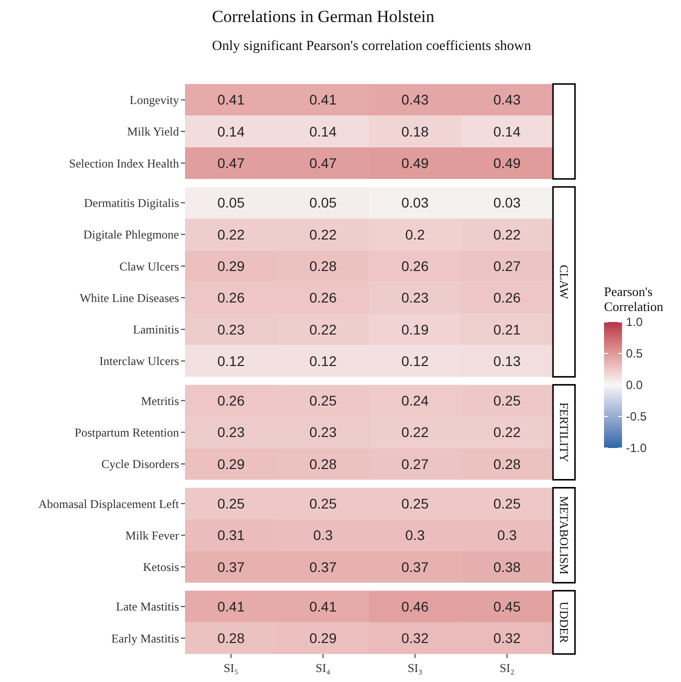  Describe the element at coordinates (637, 417) in the screenshot. I see `color-bar-label: -0.5` at that location.